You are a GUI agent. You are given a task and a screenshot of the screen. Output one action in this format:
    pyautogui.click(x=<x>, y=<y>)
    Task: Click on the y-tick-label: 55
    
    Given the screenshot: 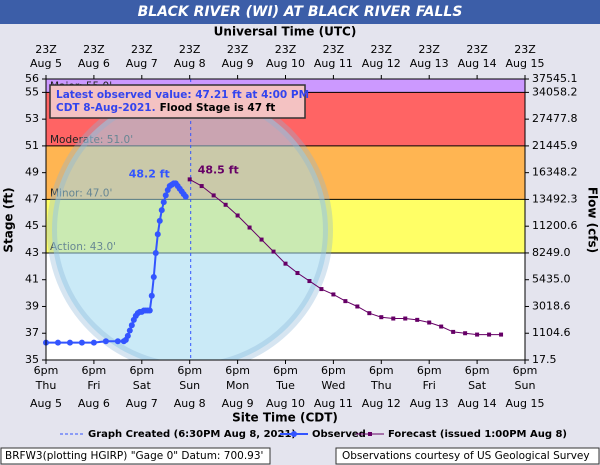 What is the action you would take?
    pyautogui.click(x=32, y=91)
    